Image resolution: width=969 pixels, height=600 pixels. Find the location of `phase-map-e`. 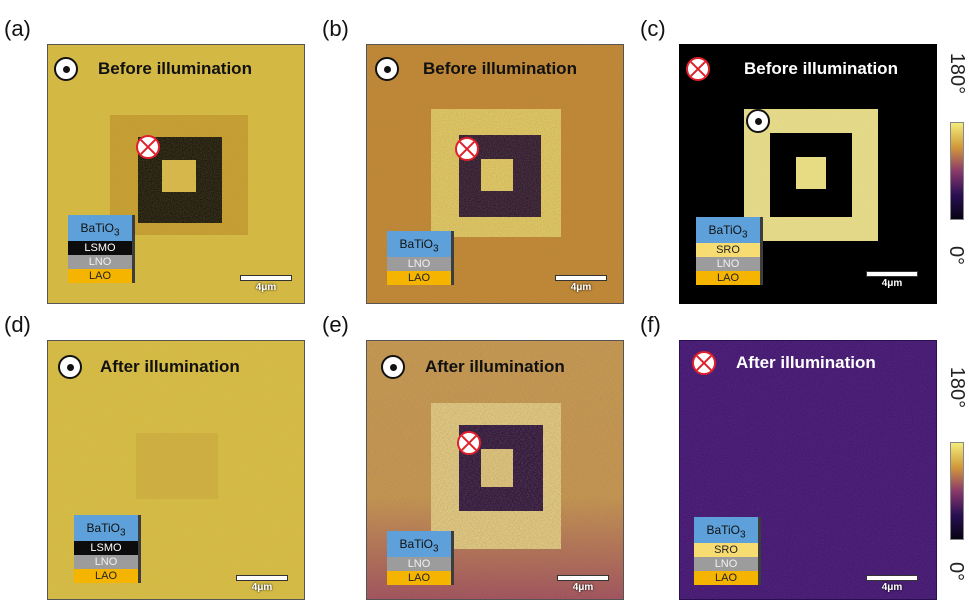

phase-map-e is located at coordinates (495, 470).